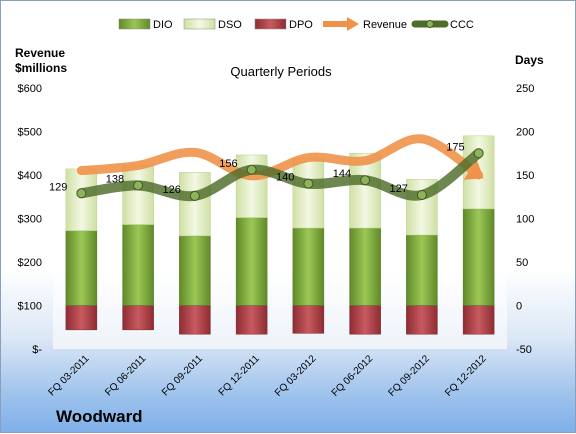  What do you see at coordinates (239, 375) in the screenshot?
I see `category-tick-label: FQ 12-2011` at bounding box center [239, 375].